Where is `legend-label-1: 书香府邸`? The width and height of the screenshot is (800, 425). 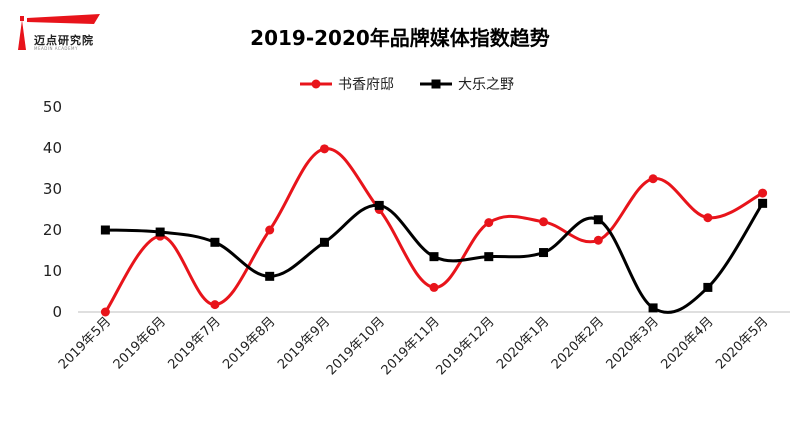
legend-label-1: 书香府邸 is located at coordinates (366, 85).